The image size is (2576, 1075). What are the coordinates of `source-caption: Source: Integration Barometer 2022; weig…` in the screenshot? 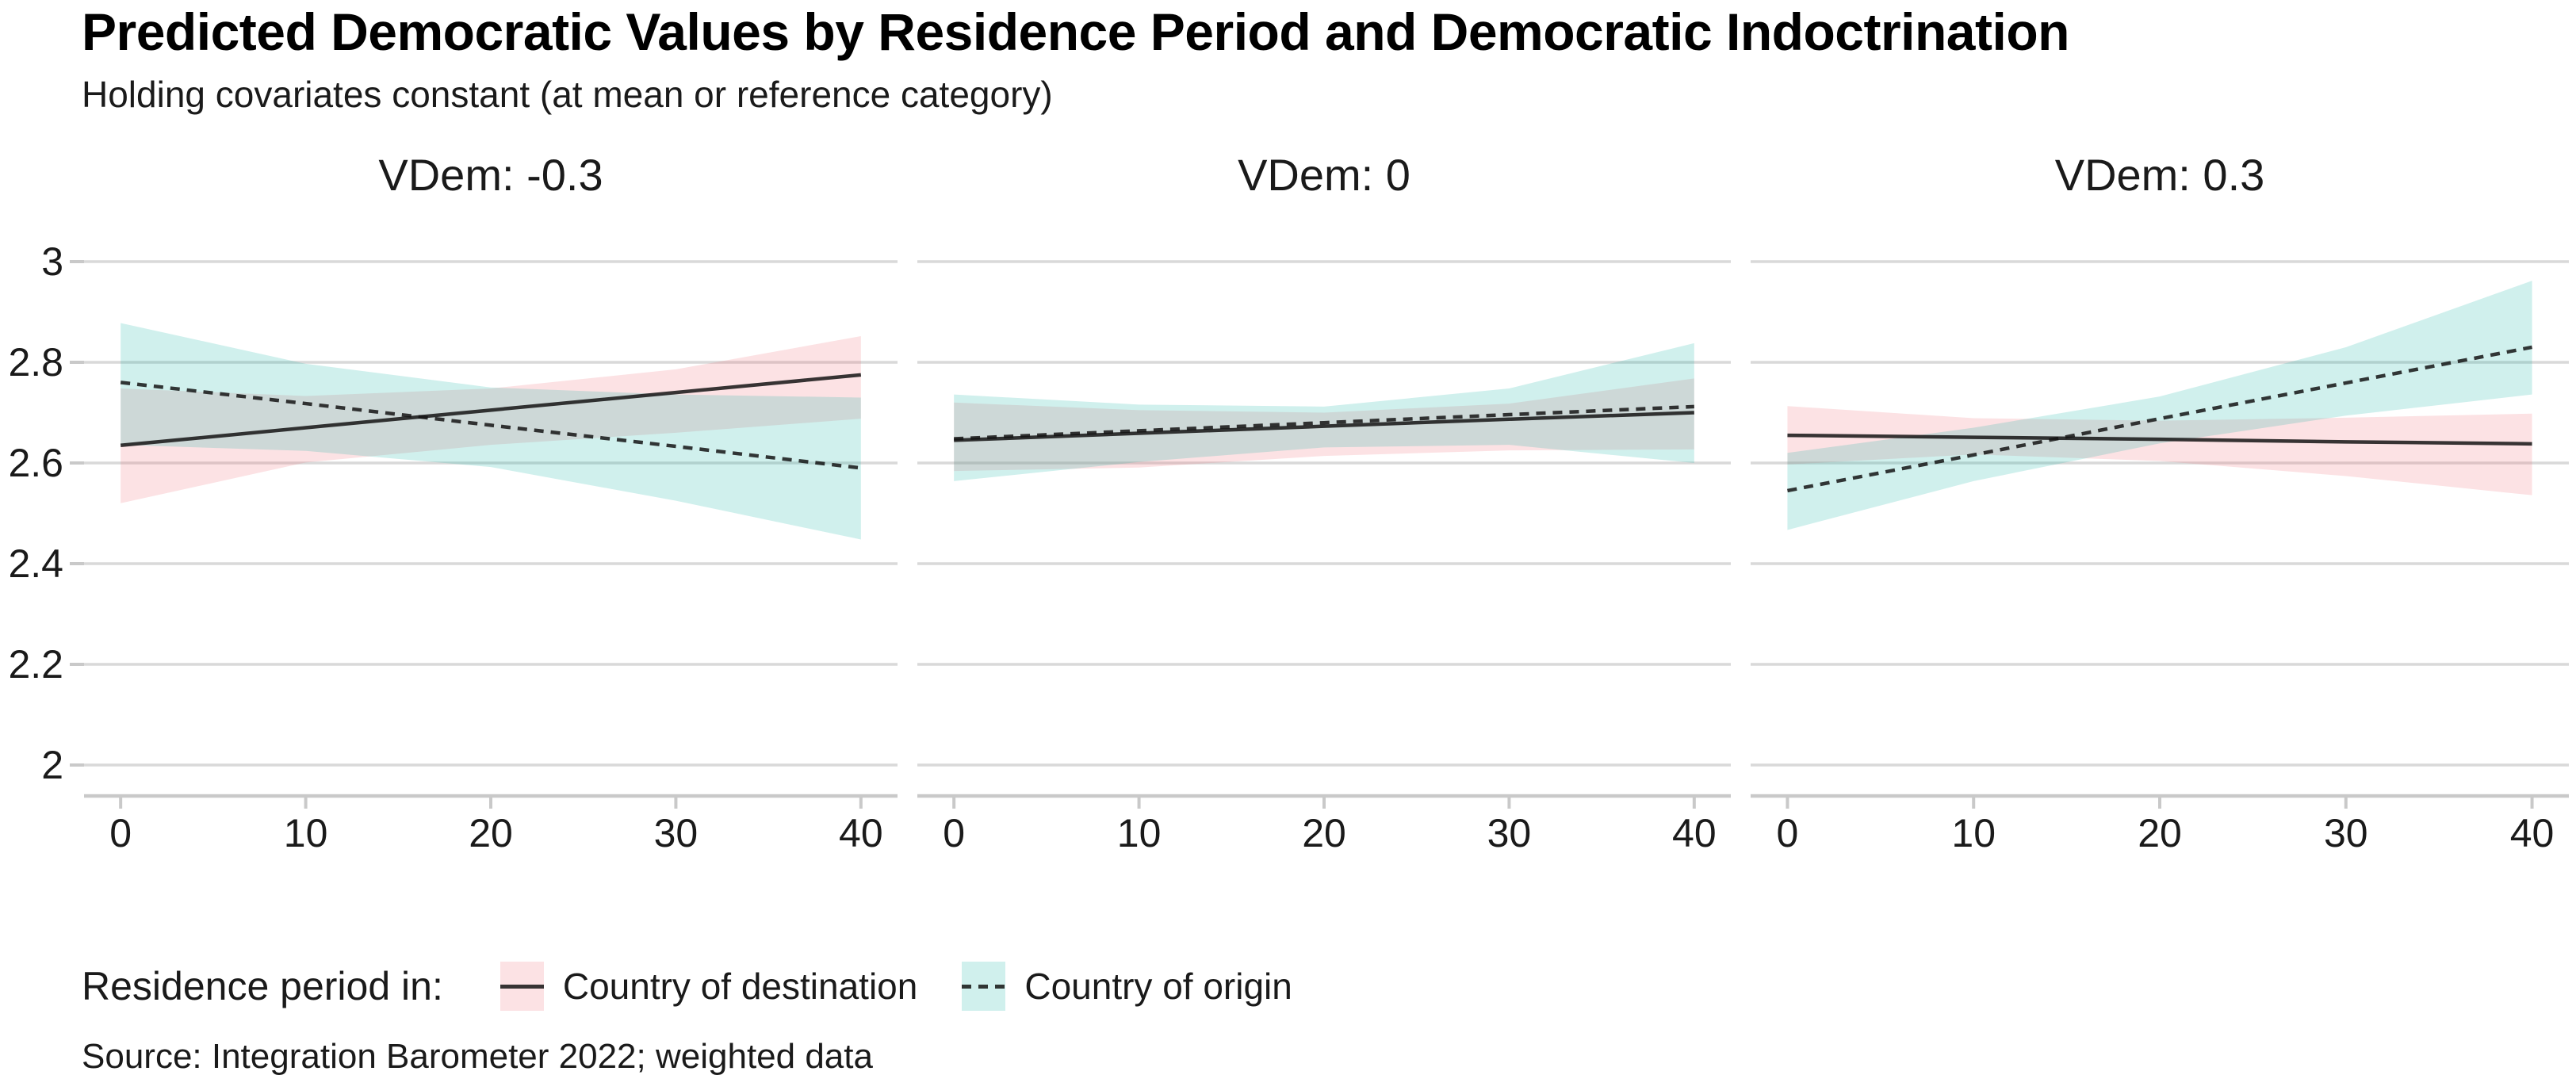 It's located at (477, 1056).